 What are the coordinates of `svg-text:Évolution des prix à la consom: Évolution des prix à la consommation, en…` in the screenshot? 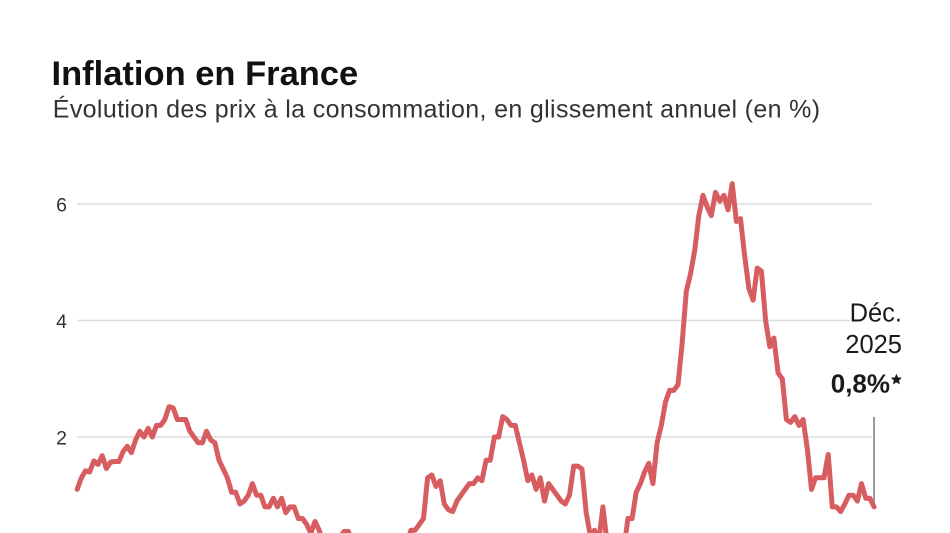 It's located at (437, 109).